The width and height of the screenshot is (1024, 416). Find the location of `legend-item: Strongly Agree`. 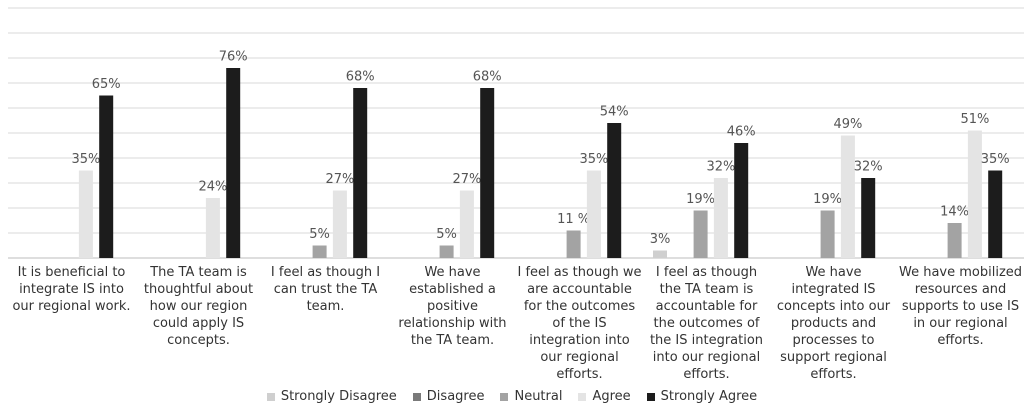

legend-item: Strongly Agree is located at coordinates (702, 396).